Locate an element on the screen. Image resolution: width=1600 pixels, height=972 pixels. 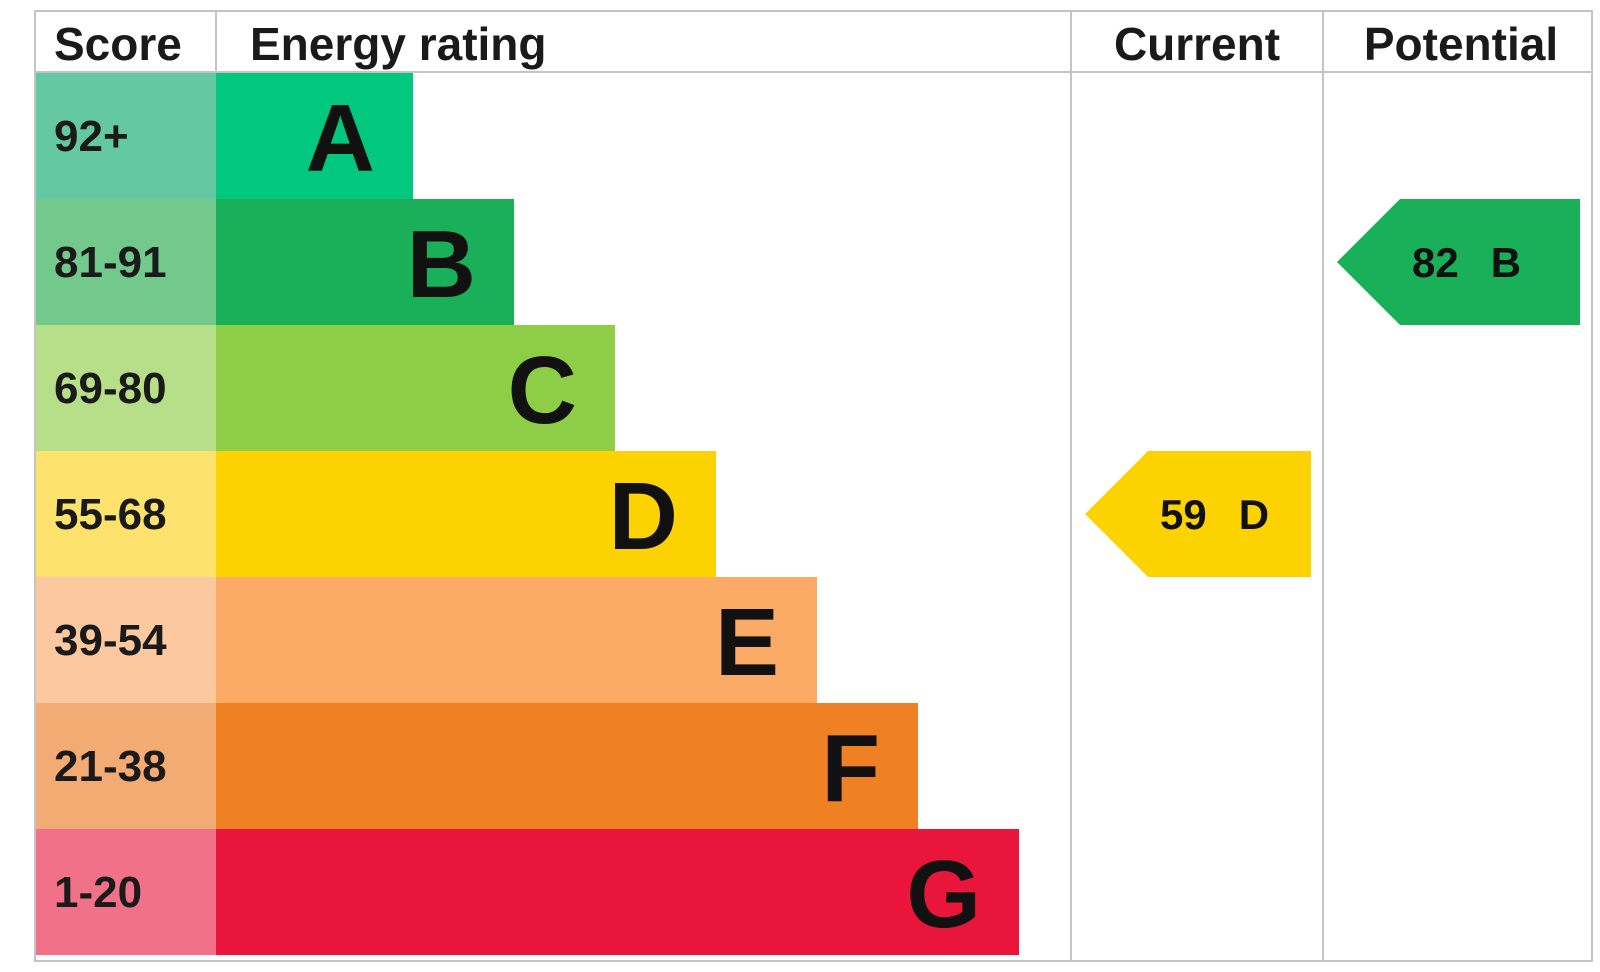
score-label-f: 21-38 is located at coordinates (110, 766).